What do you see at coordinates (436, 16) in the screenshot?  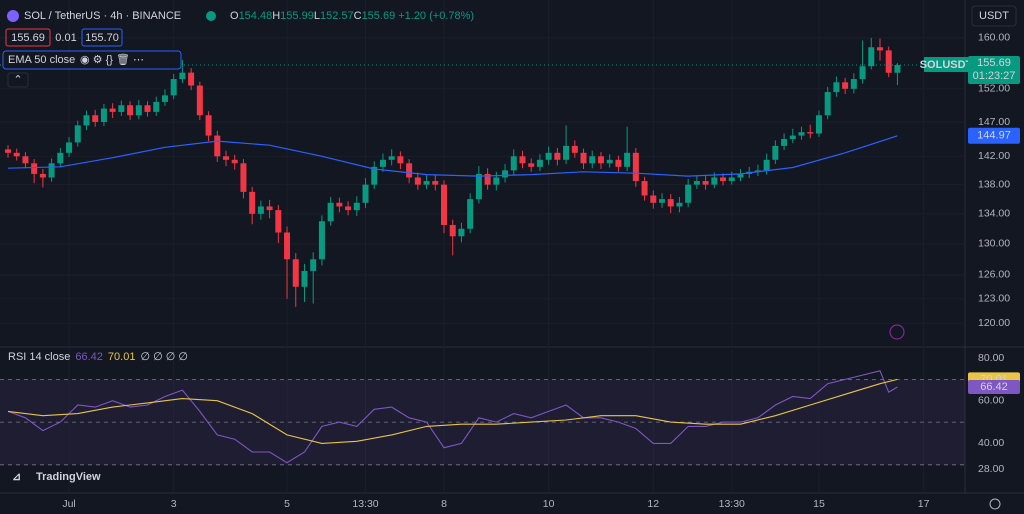 I see `ohlc-change: +1.20 (+0.78%)` at bounding box center [436, 16].